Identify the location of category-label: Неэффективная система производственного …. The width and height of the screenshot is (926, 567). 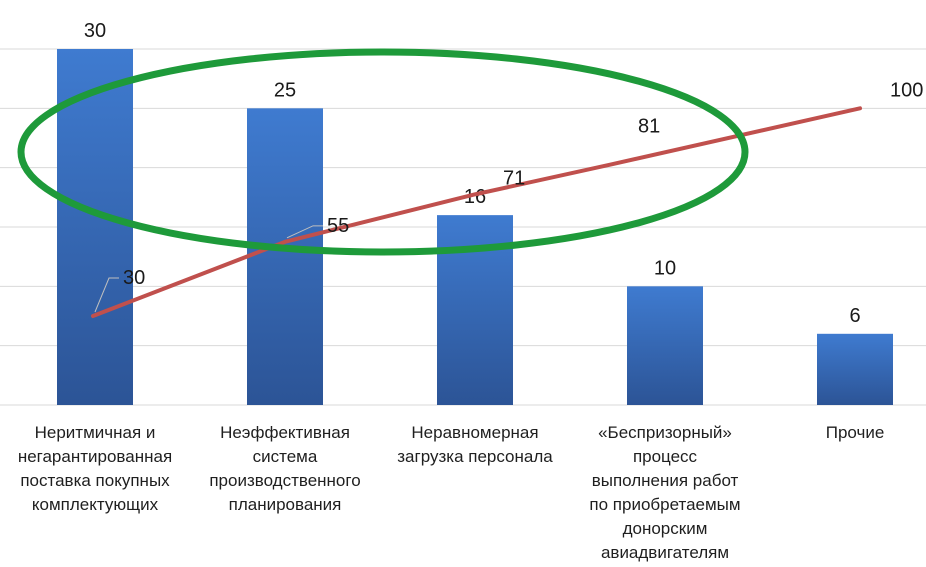
(285, 468).